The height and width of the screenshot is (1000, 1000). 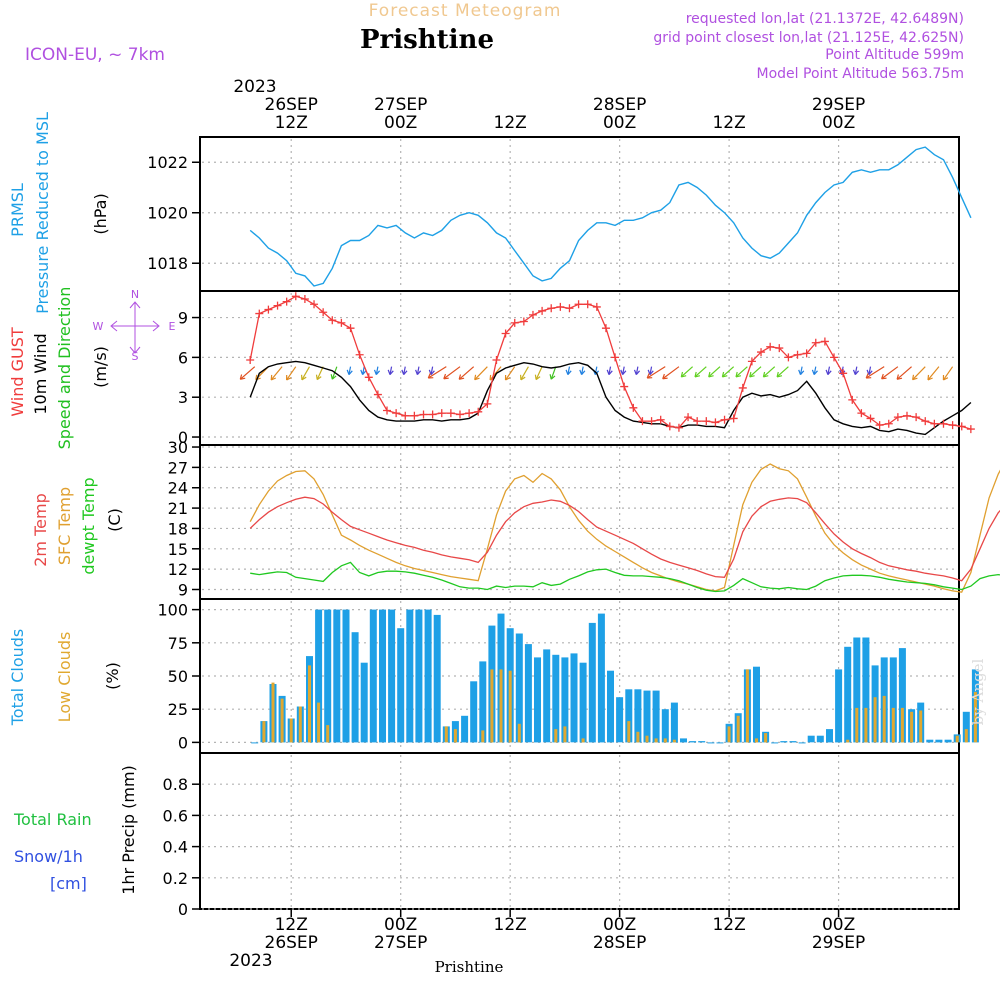 I want to click on compass-rose: N S W E, so click(x=134, y=325).